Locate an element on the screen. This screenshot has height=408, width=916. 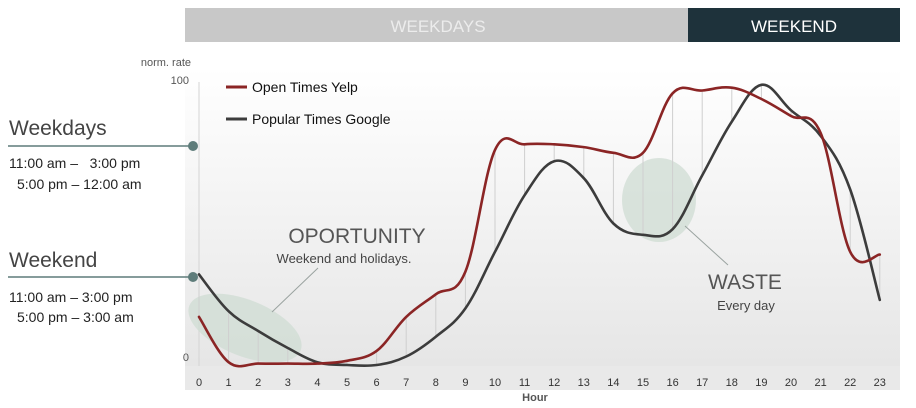
opportunity-highlight is located at coordinates (245, 328).